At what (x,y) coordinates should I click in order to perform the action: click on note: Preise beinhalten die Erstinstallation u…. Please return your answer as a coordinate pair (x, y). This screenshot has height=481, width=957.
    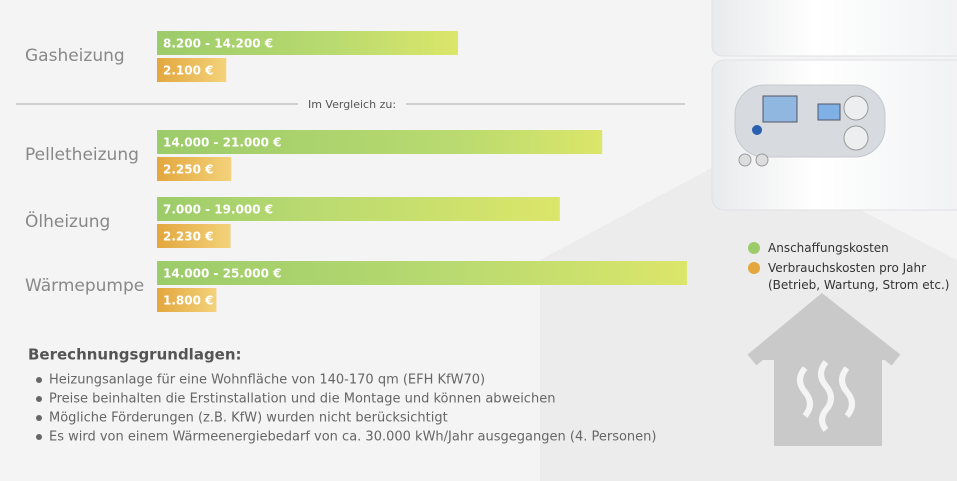
    Looking at the image, I should click on (302, 399).